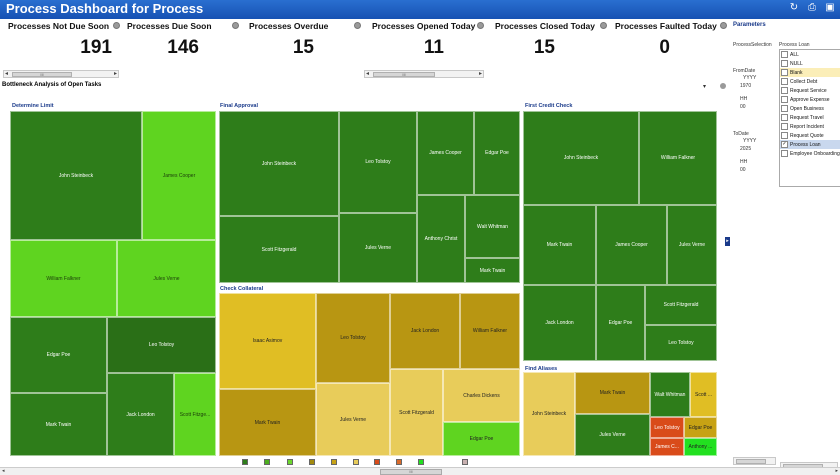 The height and width of the screenshot is (475, 840). What do you see at coordinates (751, 461) in the screenshot?
I see `scroll-thumb` at bounding box center [751, 461].